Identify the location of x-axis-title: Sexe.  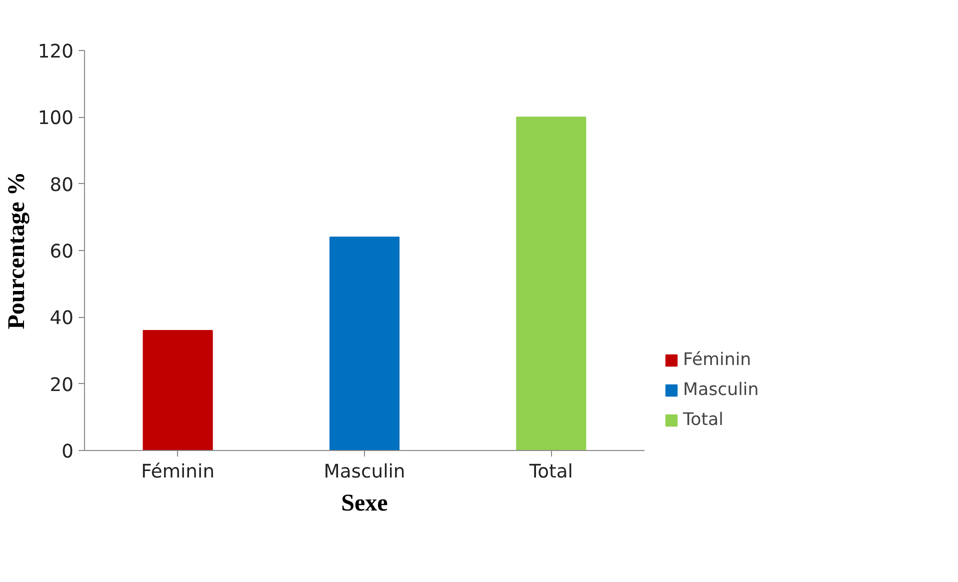
(364, 503).